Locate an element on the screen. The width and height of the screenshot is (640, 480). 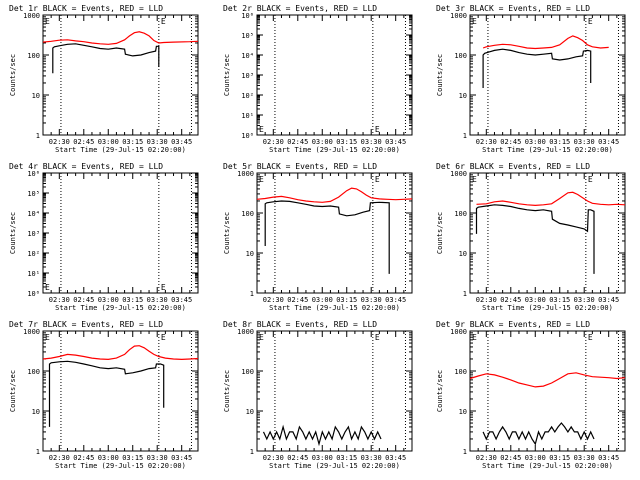
y-tick-label: 10⁵ is located at coordinates (247, 36).